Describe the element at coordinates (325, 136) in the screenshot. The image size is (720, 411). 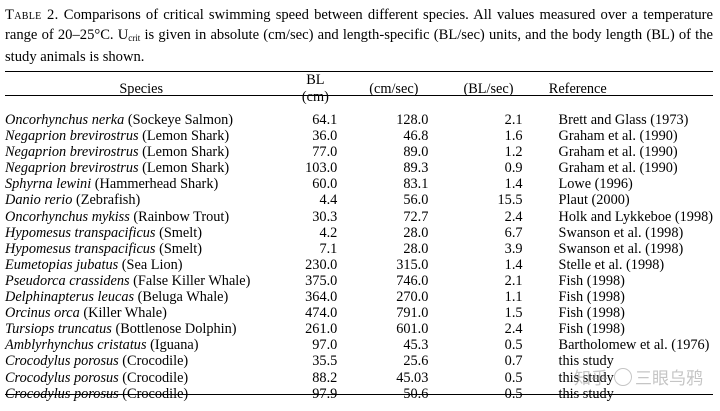
I see `cell-bl-cm: 36.0` at that location.